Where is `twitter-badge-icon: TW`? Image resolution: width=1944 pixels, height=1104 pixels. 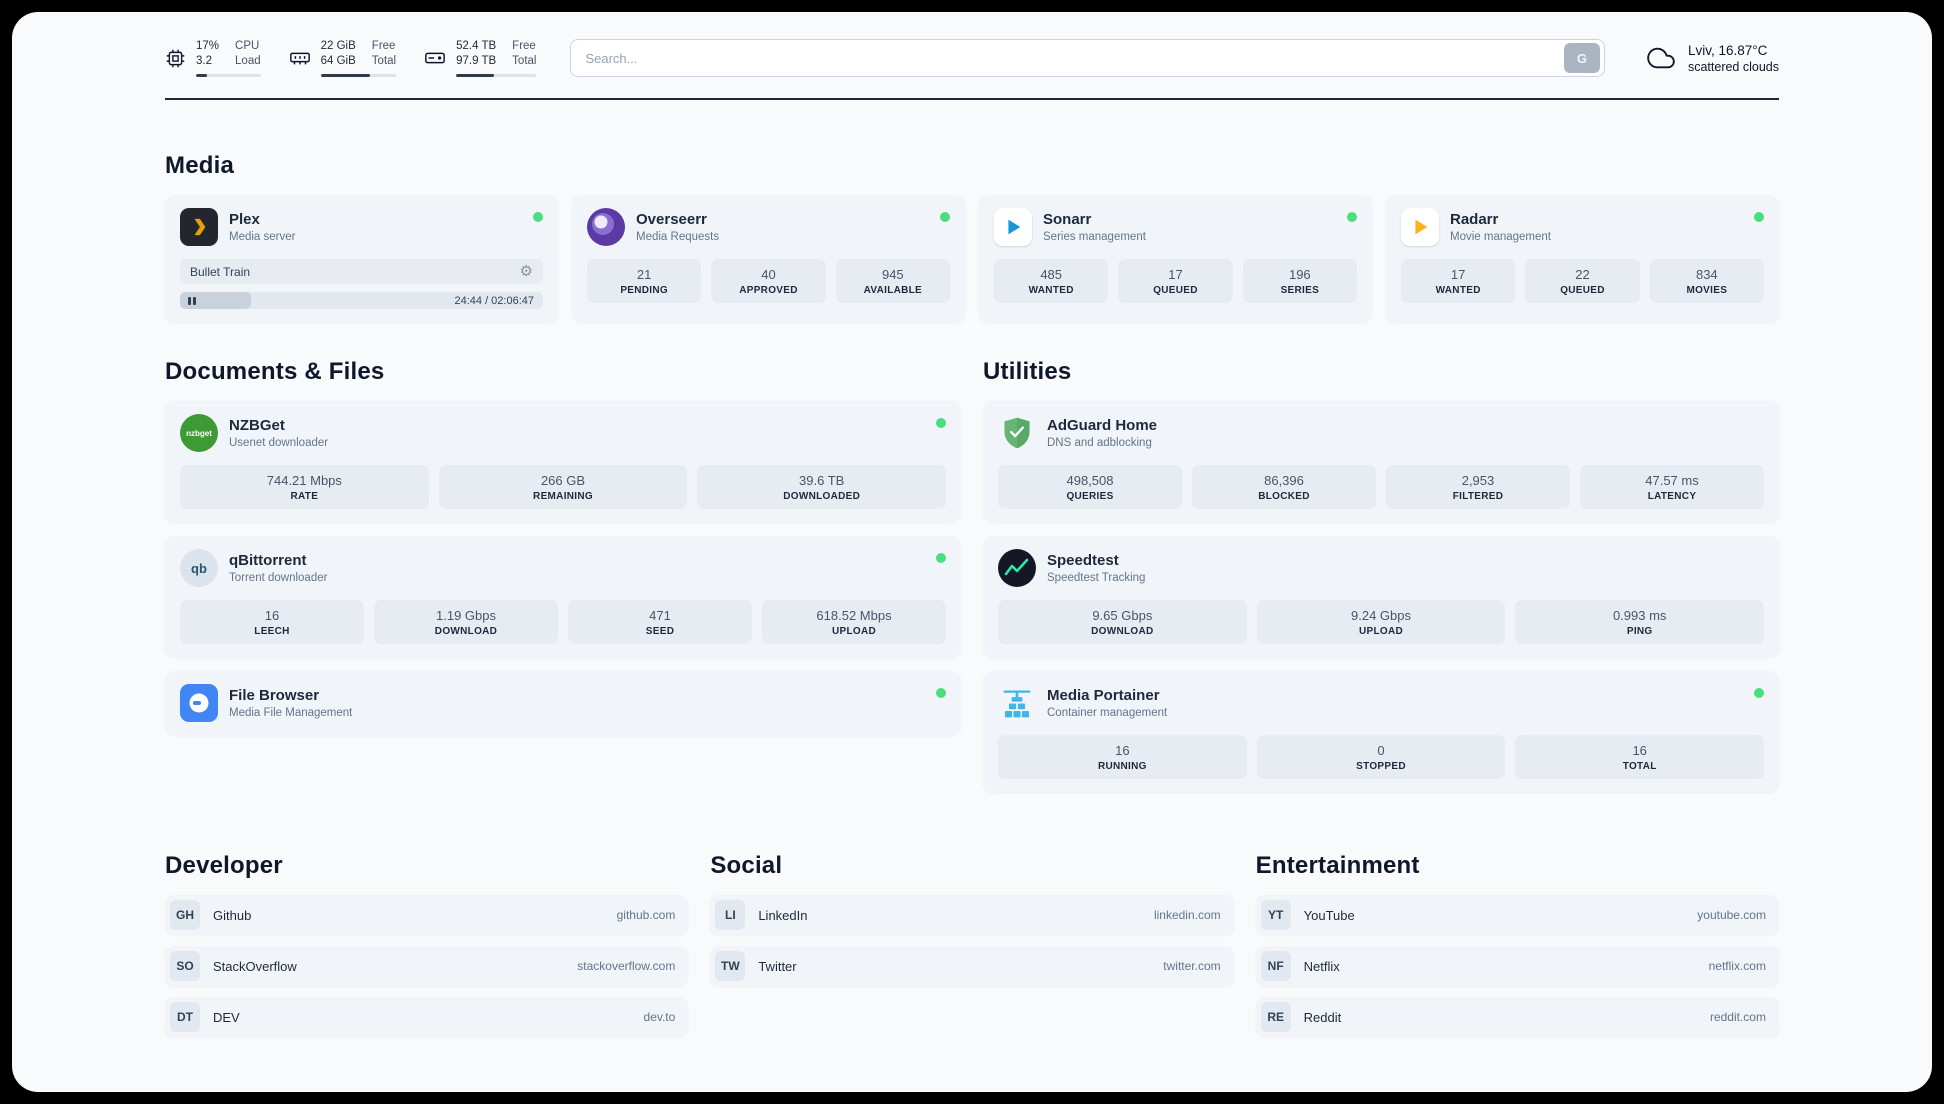 twitter-badge-icon: TW is located at coordinates (730, 966).